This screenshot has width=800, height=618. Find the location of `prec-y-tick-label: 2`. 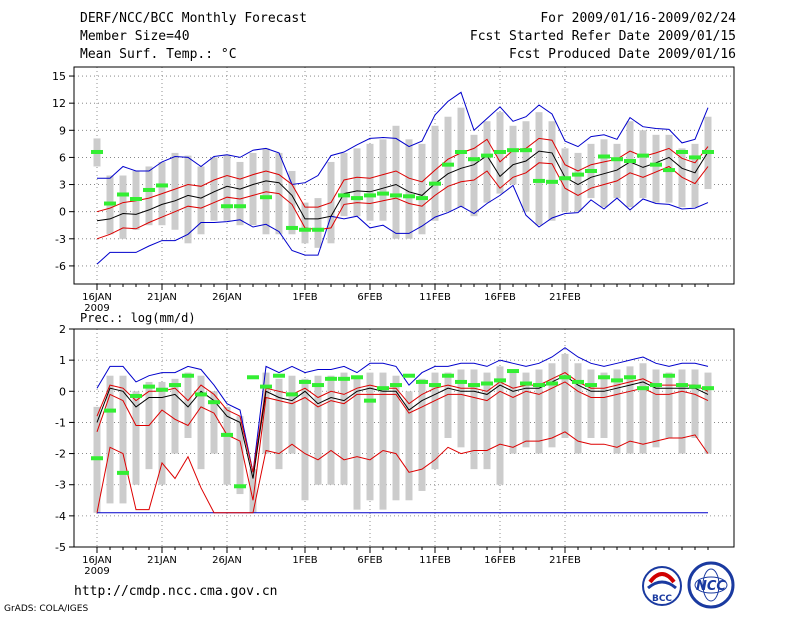

prec-y-tick-label: 2 is located at coordinates (62, 329).